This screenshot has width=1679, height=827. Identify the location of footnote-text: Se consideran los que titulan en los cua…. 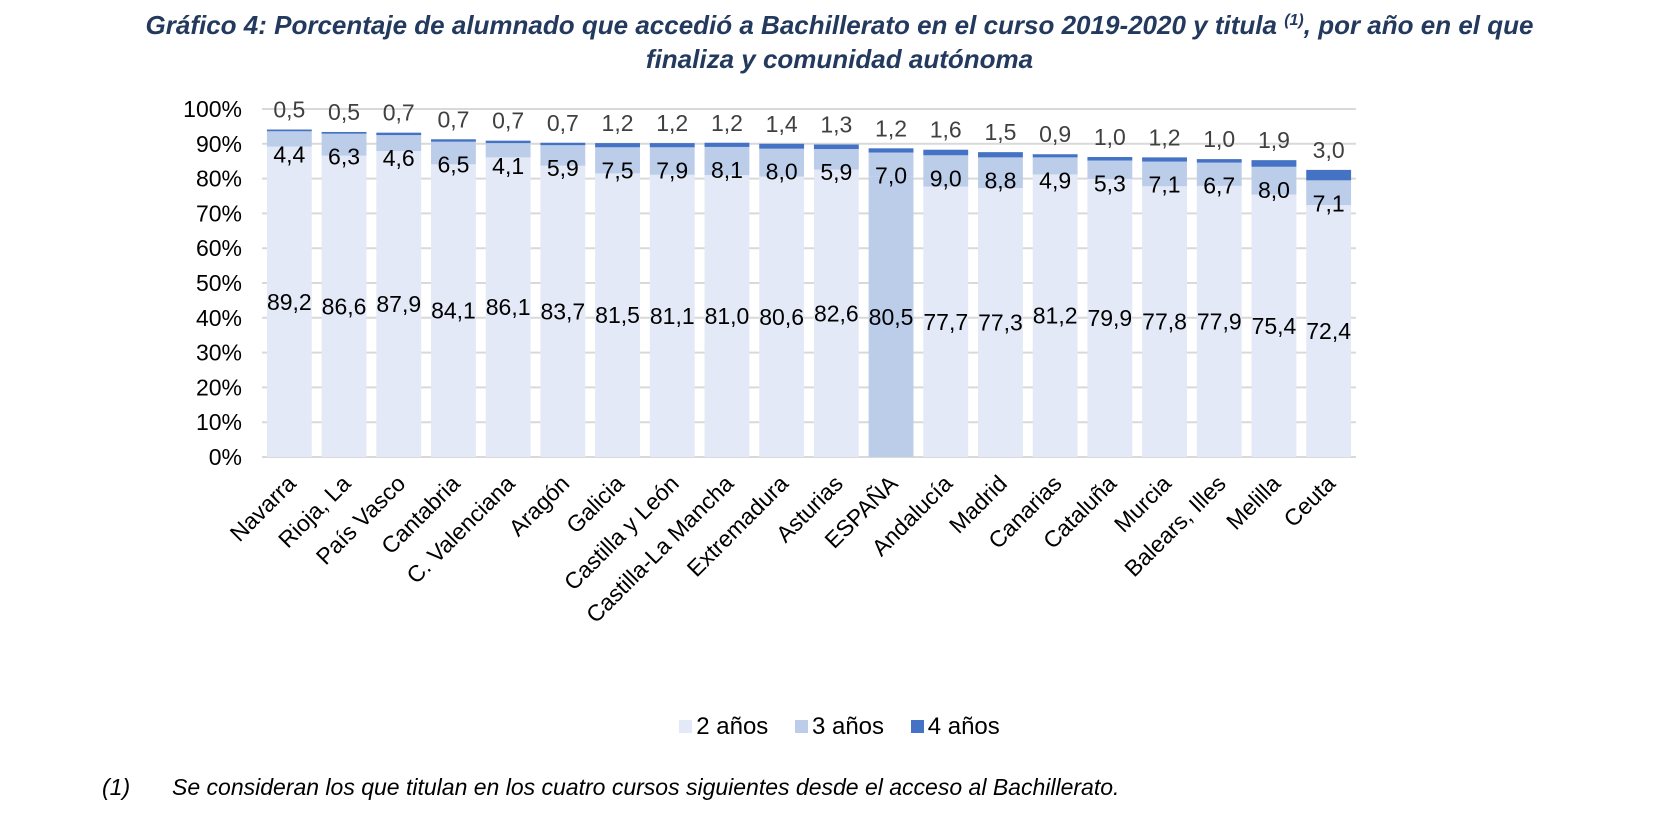
(646, 787).